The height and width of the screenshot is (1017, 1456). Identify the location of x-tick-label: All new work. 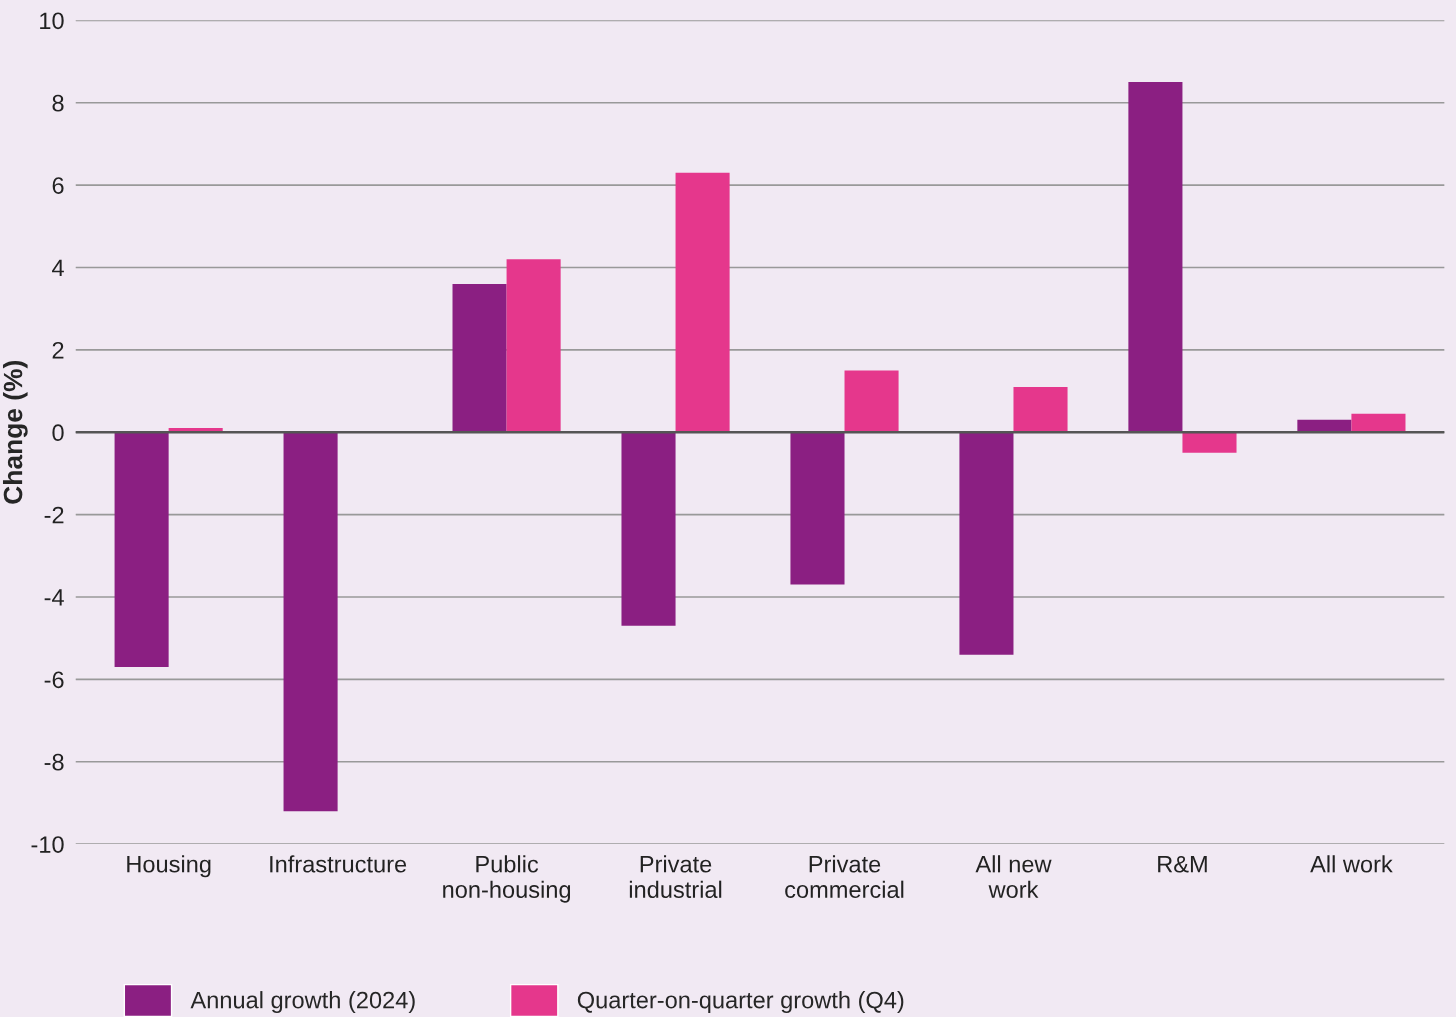
(1013, 876).